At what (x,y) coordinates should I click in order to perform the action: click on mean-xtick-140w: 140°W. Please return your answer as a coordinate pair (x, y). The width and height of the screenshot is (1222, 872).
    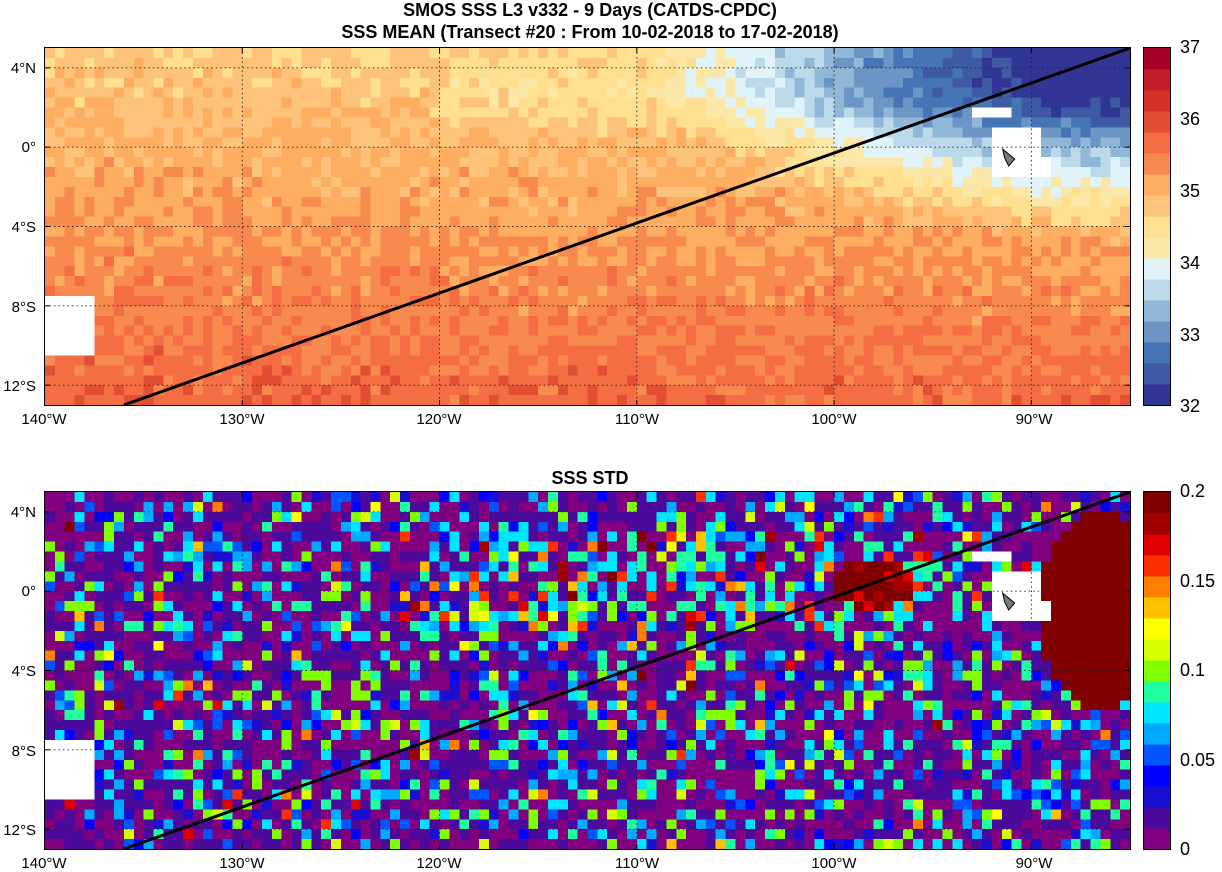
    Looking at the image, I should click on (43, 419).